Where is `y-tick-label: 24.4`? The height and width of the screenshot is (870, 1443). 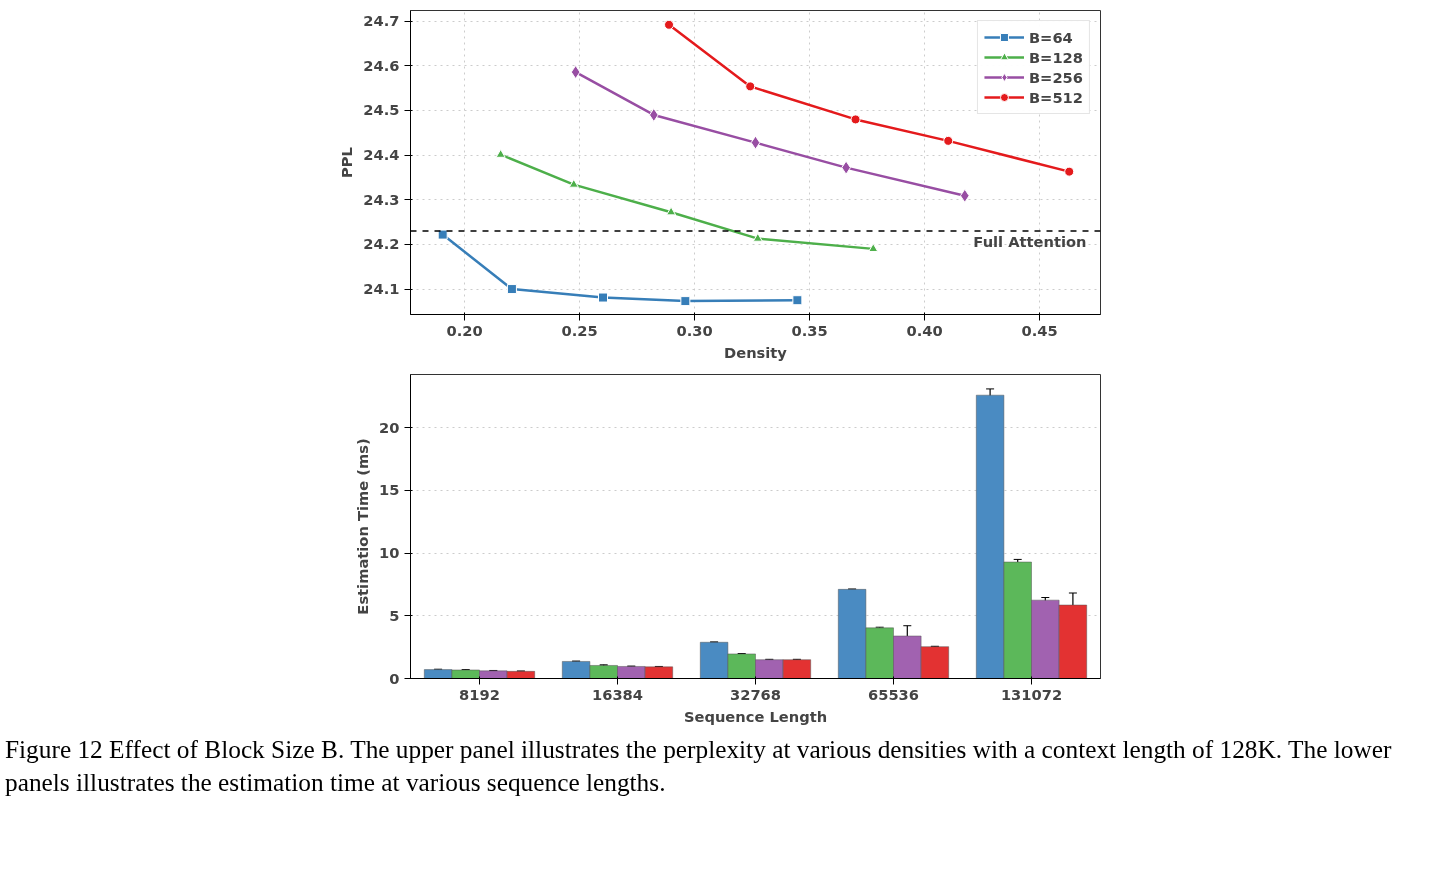 y-tick-label: 24.4 is located at coordinates (381, 155).